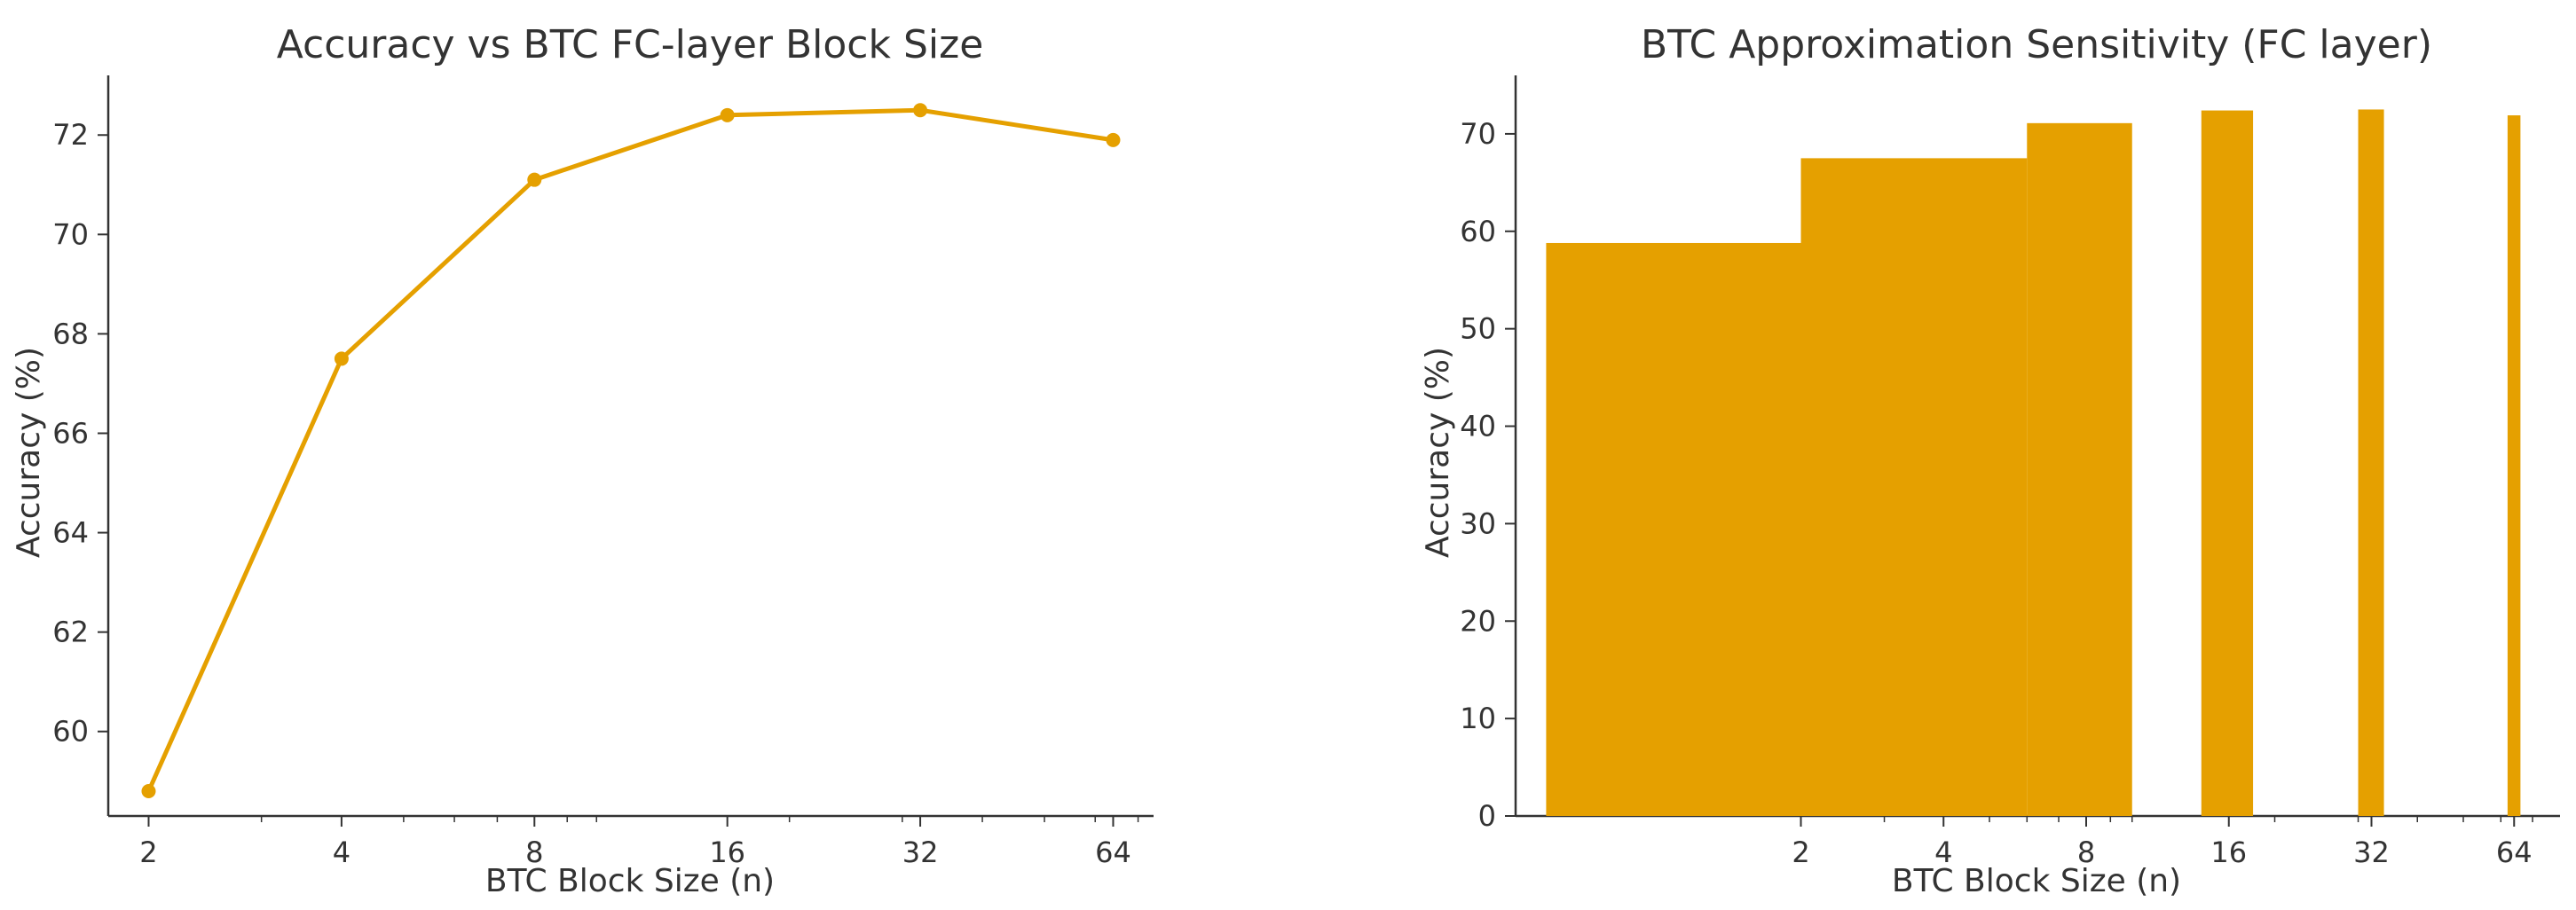 The width and height of the screenshot is (2576, 910). Describe the element at coordinates (727, 852) in the screenshot. I see `line-chart-x-tick-label: 16` at that location.